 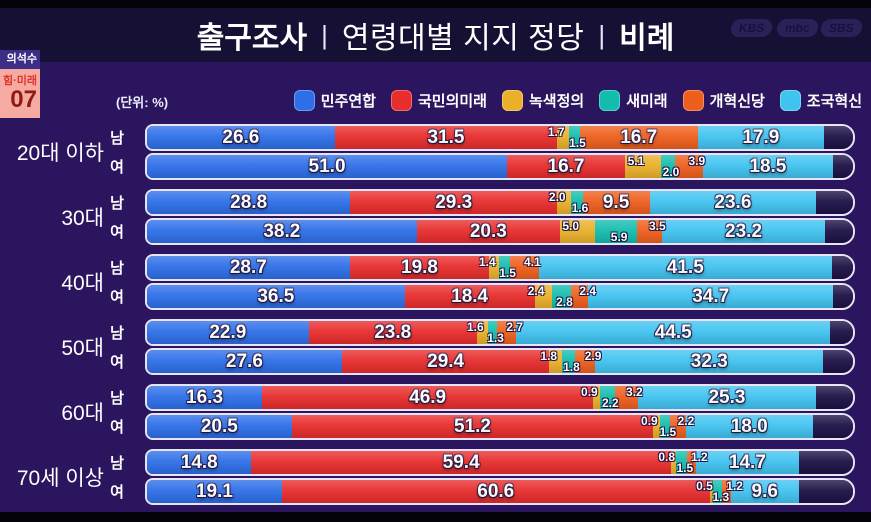 What do you see at coordinates (469, 296) in the screenshot?
I see `segment-국민의미래: 18.4` at bounding box center [469, 296].